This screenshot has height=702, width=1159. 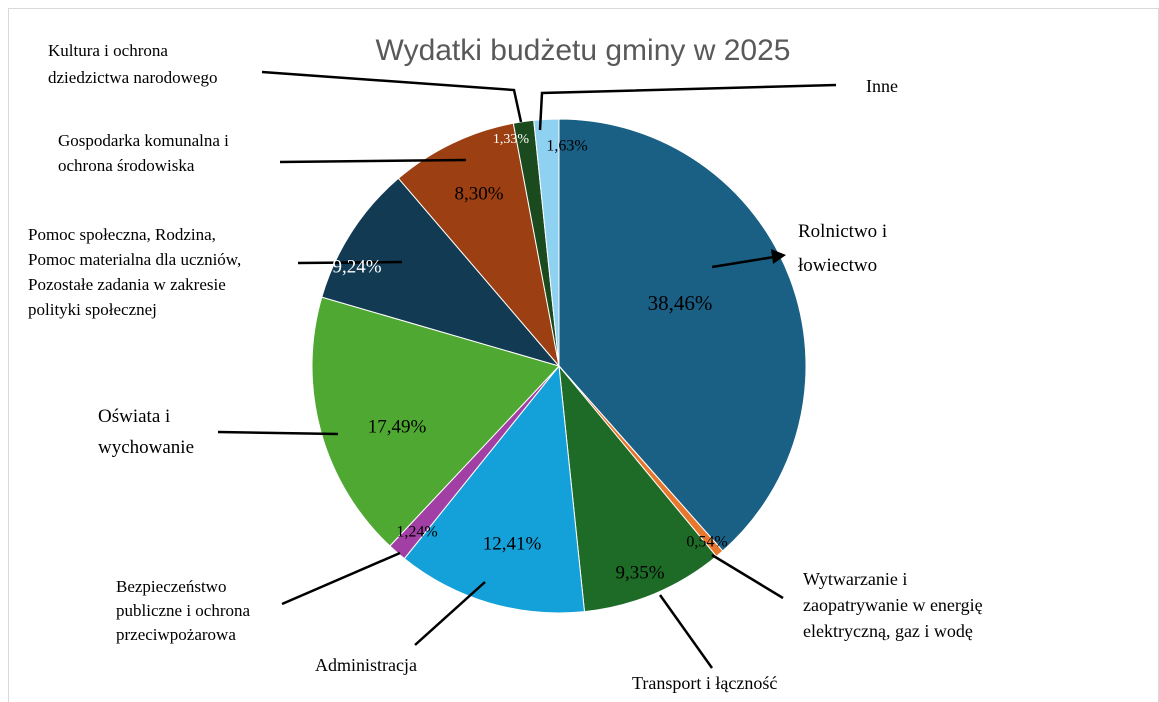 What do you see at coordinates (127, 284) in the screenshot?
I see `label-line: Pozostałe zadania w zakresie` at bounding box center [127, 284].